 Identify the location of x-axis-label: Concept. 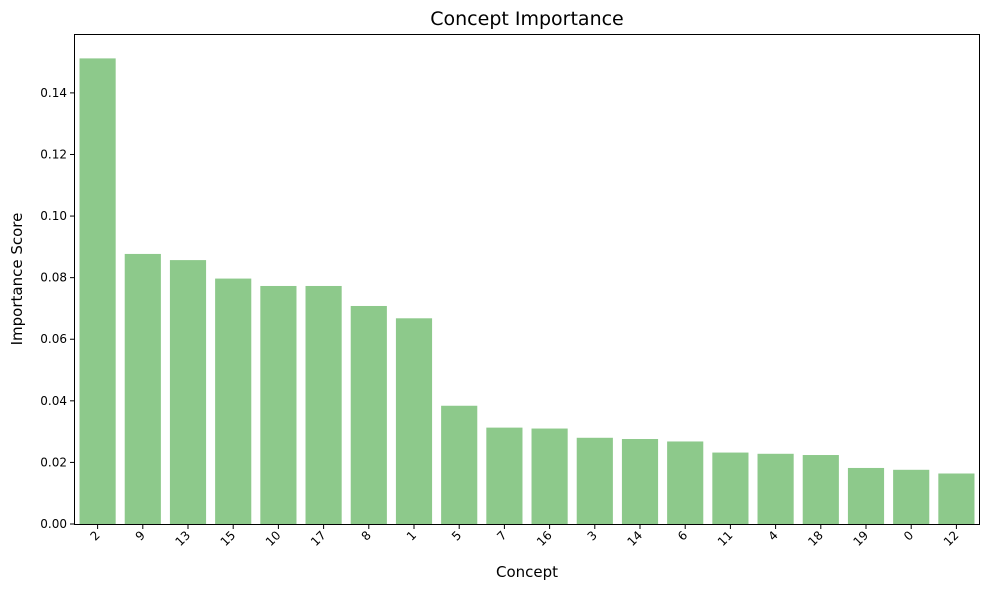
(527, 572).